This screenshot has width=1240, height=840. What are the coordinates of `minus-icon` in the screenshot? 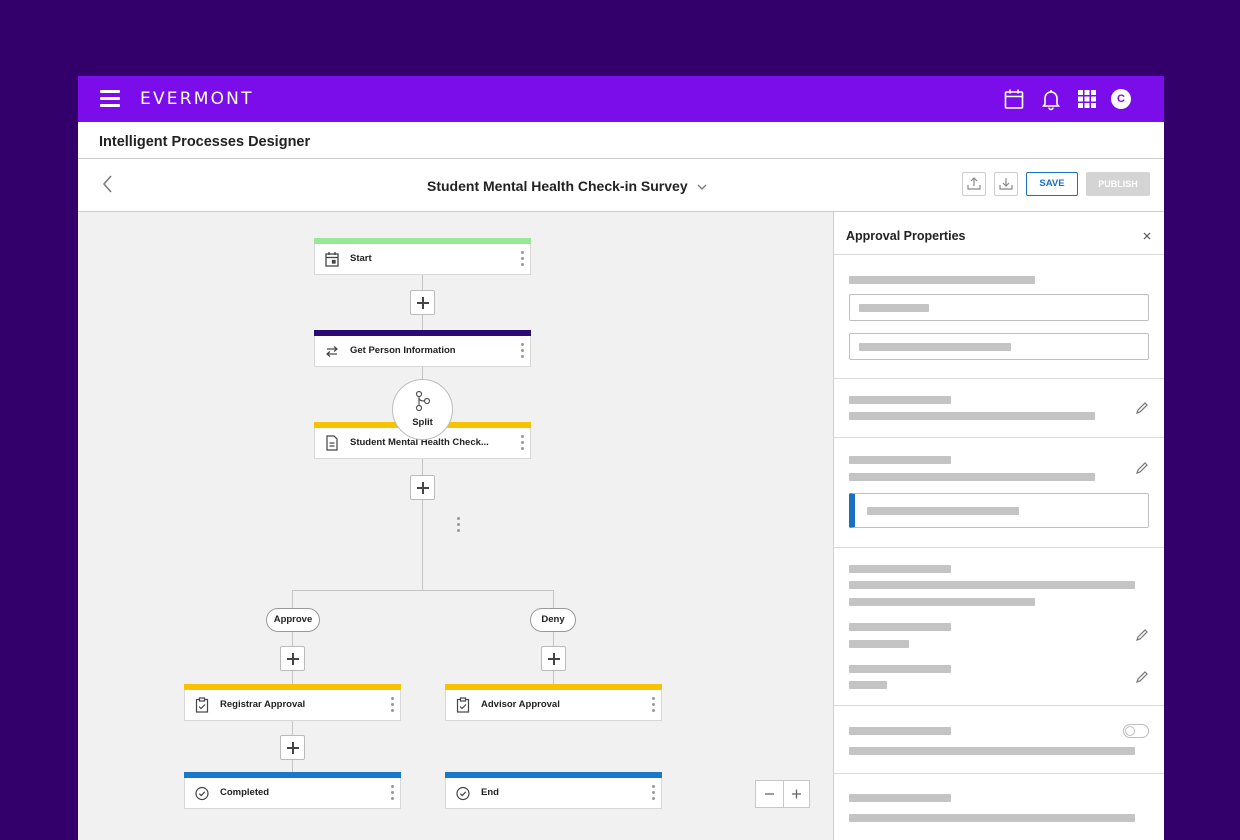 It's located at (769, 794).